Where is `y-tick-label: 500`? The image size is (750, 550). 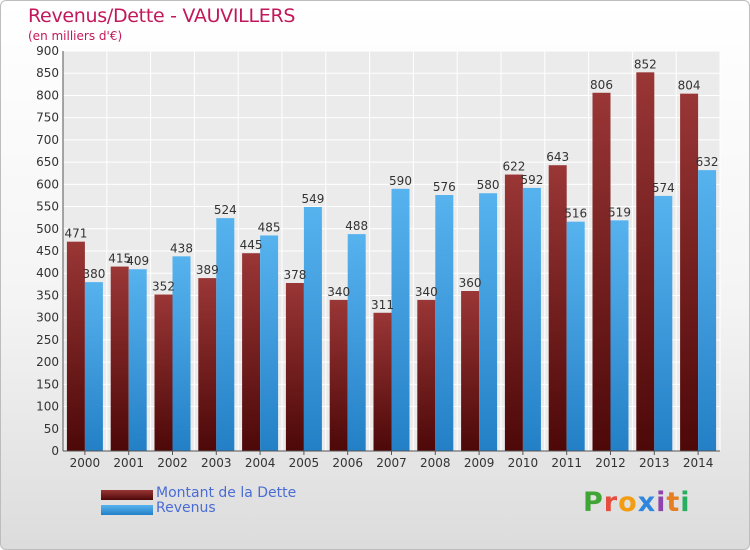 y-tick-label: 500 is located at coordinates (47, 229).